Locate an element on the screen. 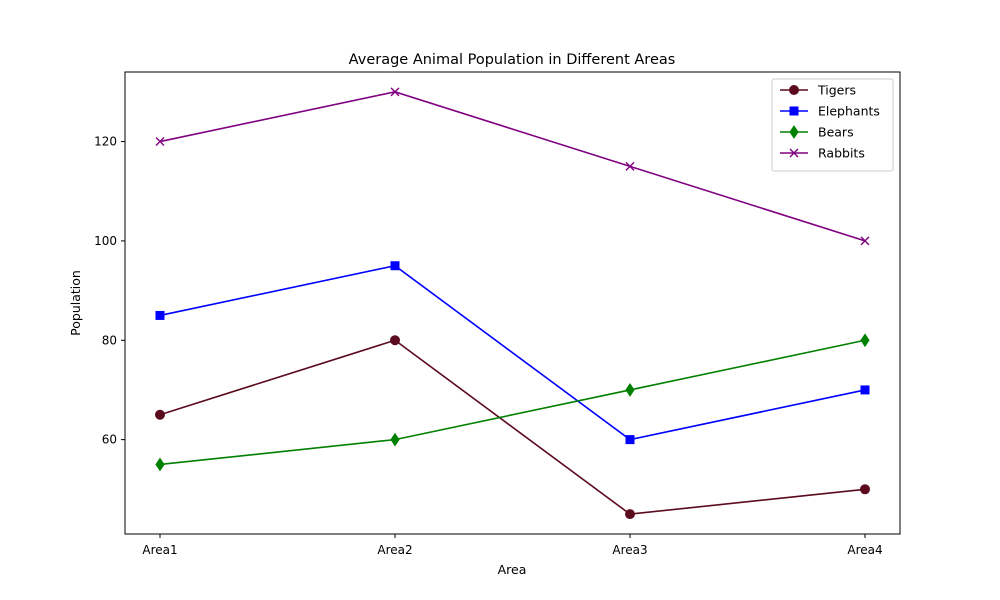 Image resolution: width=1000 pixels, height=600 pixels. x-tick-label: Area4 is located at coordinates (864, 550).